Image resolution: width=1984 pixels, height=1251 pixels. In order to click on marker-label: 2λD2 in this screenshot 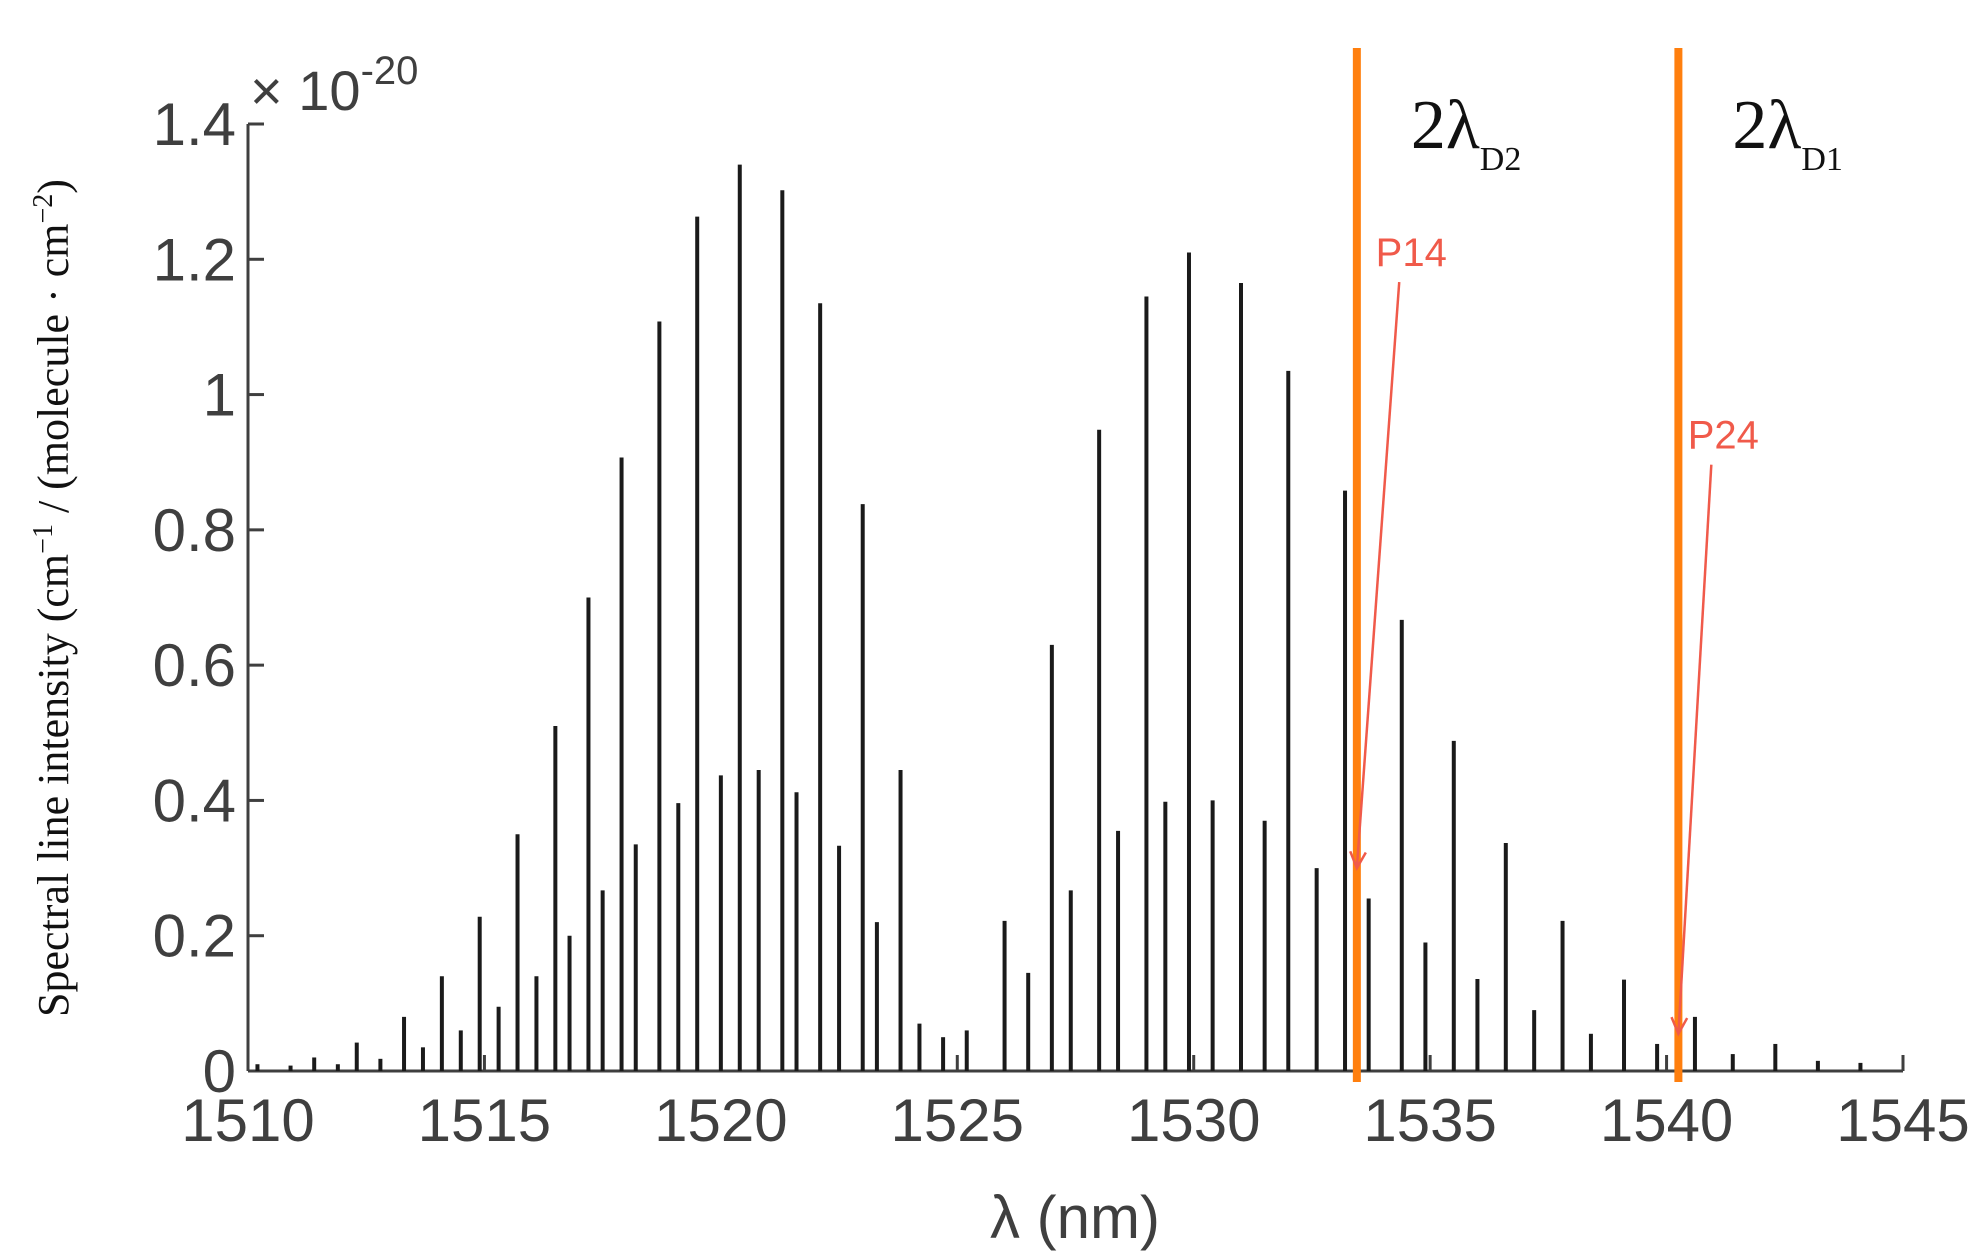, I will do `click(1466, 132)`.